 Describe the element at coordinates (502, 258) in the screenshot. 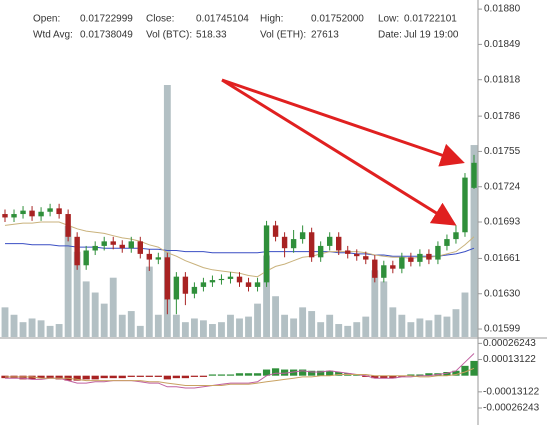

I see `y-tick-label: 0.01661` at that location.